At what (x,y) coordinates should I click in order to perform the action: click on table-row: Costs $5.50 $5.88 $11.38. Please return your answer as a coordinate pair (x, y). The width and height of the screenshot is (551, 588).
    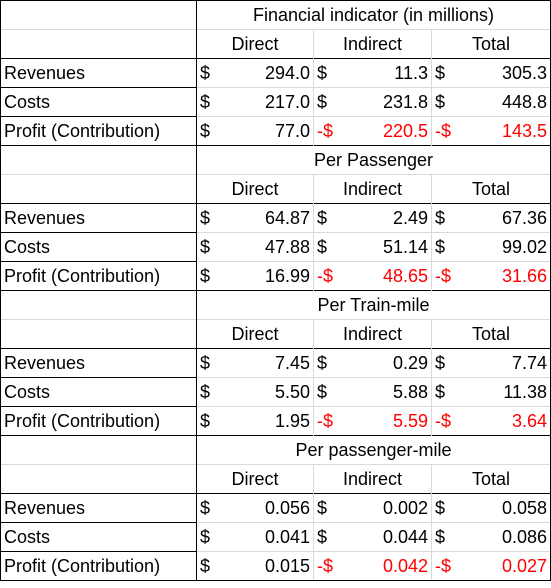
    Looking at the image, I should click on (275, 392).